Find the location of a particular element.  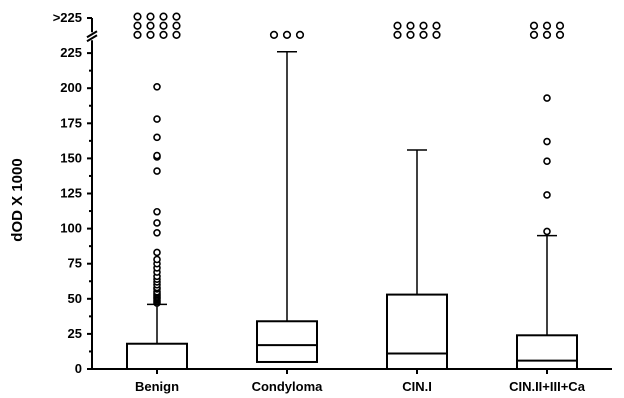

x-category-label: CIN.II+III+Ca is located at coordinates (547, 386).